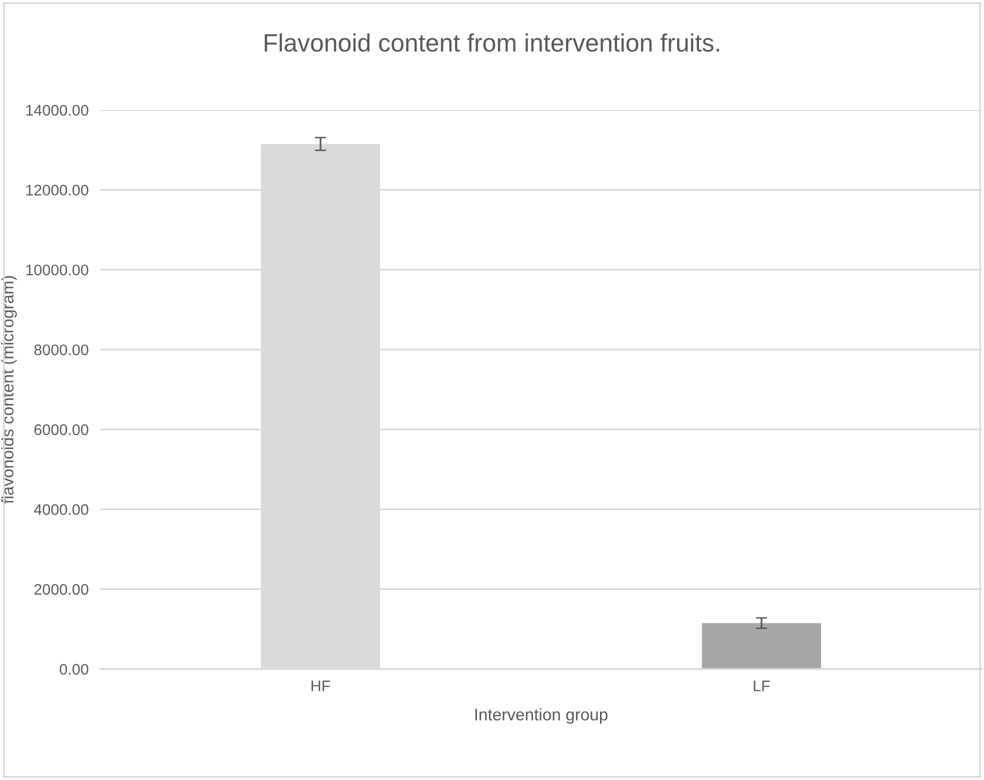 The height and width of the screenshot is (780, 984). Describe the element at coordinates (9, 390) in the screenshot. I see `y-axis-title: flavonoids content (microgram)` at that location.